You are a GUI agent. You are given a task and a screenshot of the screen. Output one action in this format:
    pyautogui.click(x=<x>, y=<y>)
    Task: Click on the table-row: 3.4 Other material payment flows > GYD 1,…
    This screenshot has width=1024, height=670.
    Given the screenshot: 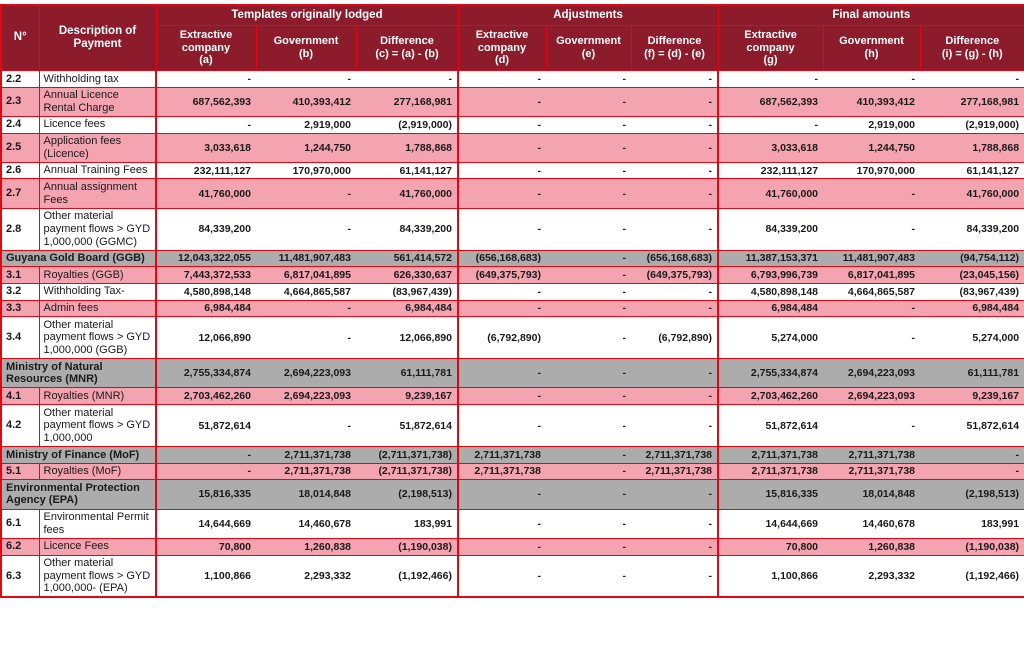 What is the action you would take?
    pyautogui.click(x=512, y=338)
    